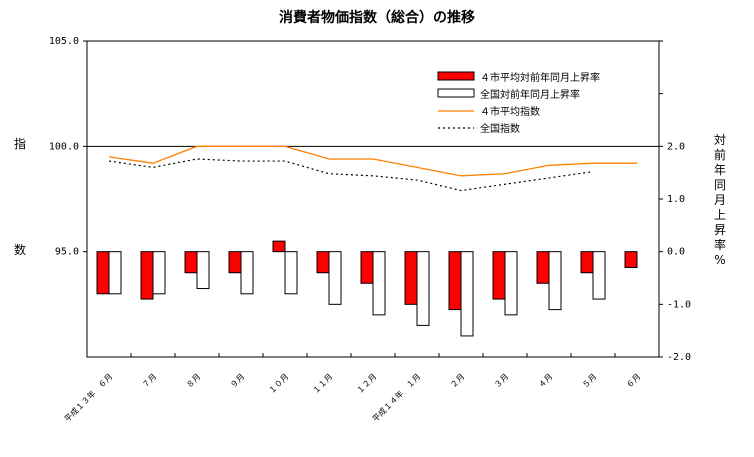 The image size is (754, 457). I want to click on right-axis-label-char: 同, so click(720, 185).